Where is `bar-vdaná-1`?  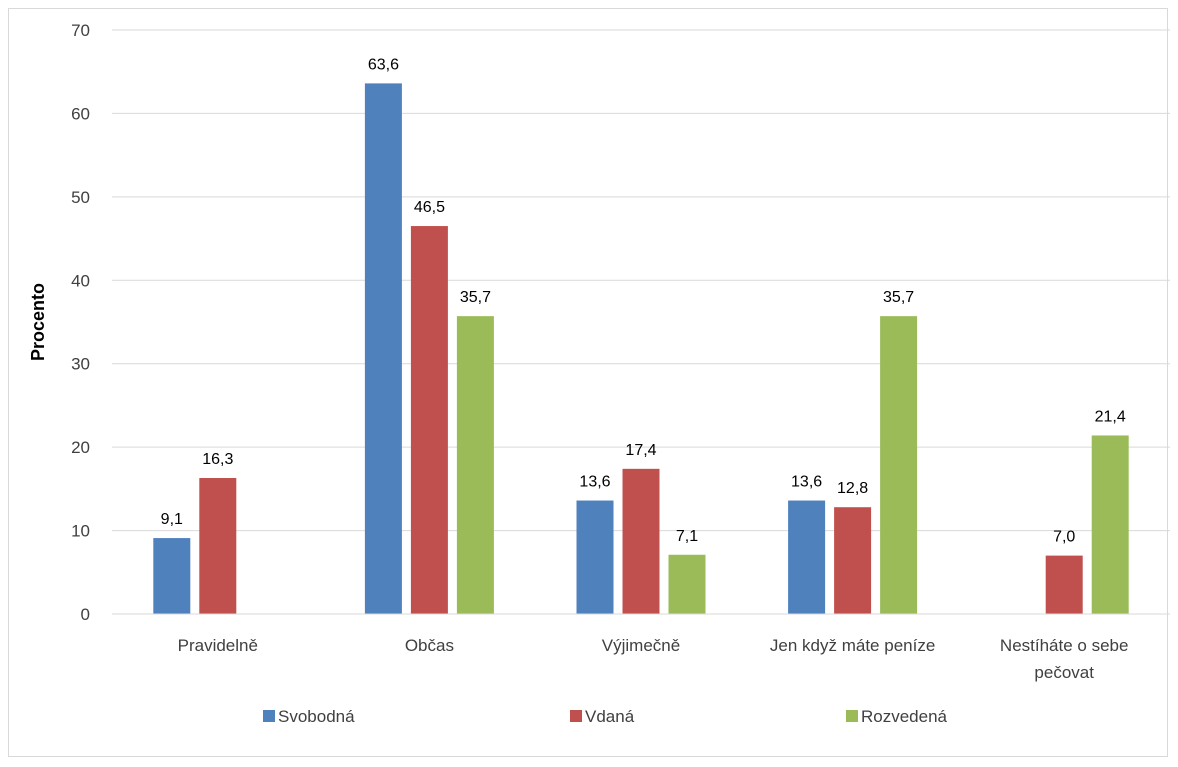
bar-vdaná-1 is located at coordinates (429, 420).